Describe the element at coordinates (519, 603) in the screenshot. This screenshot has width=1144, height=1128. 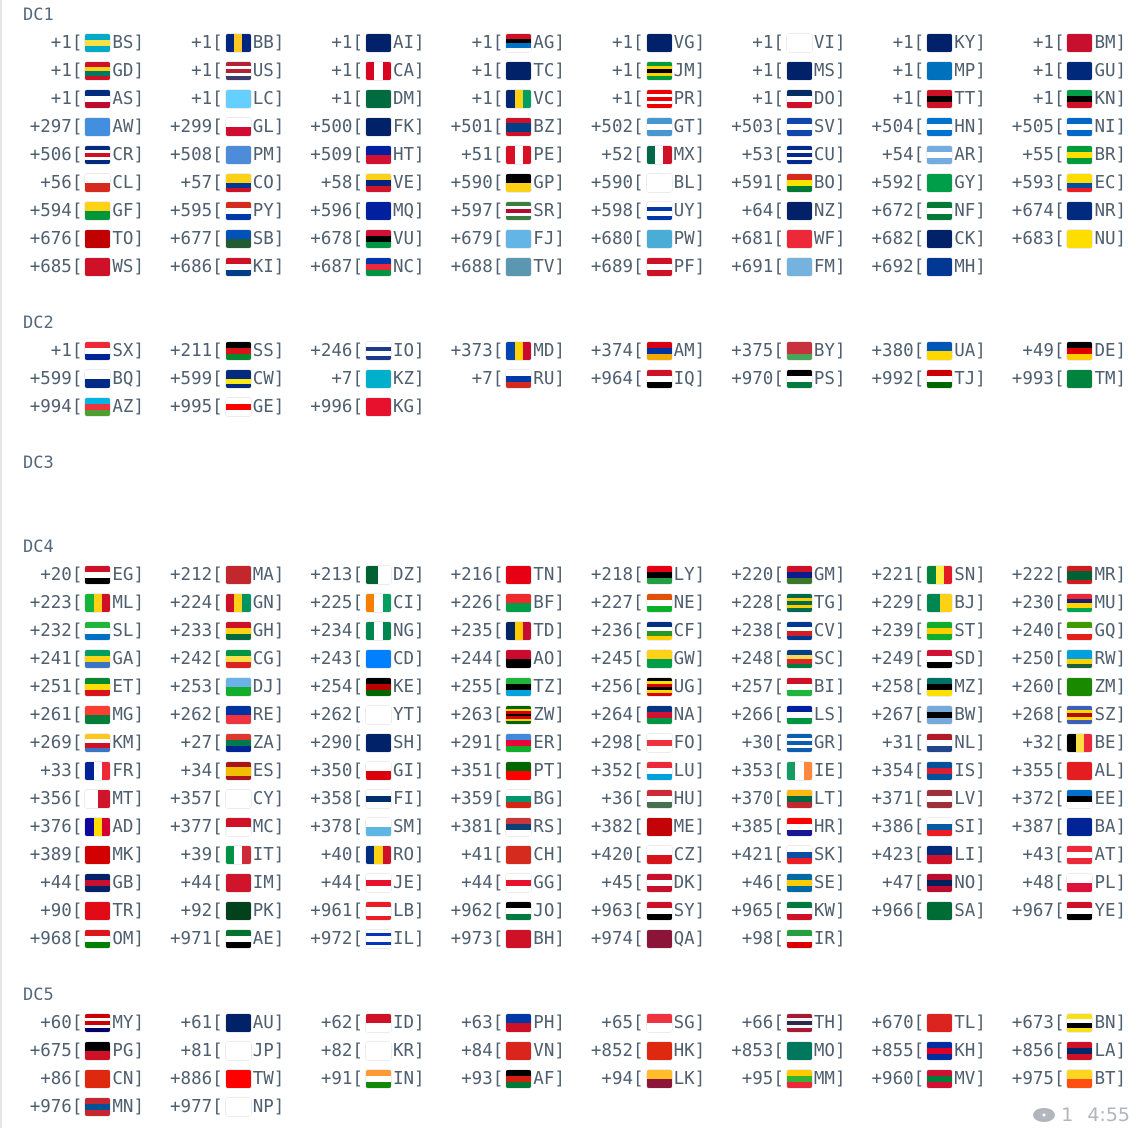
I see `flag-bf-icon` at that location.